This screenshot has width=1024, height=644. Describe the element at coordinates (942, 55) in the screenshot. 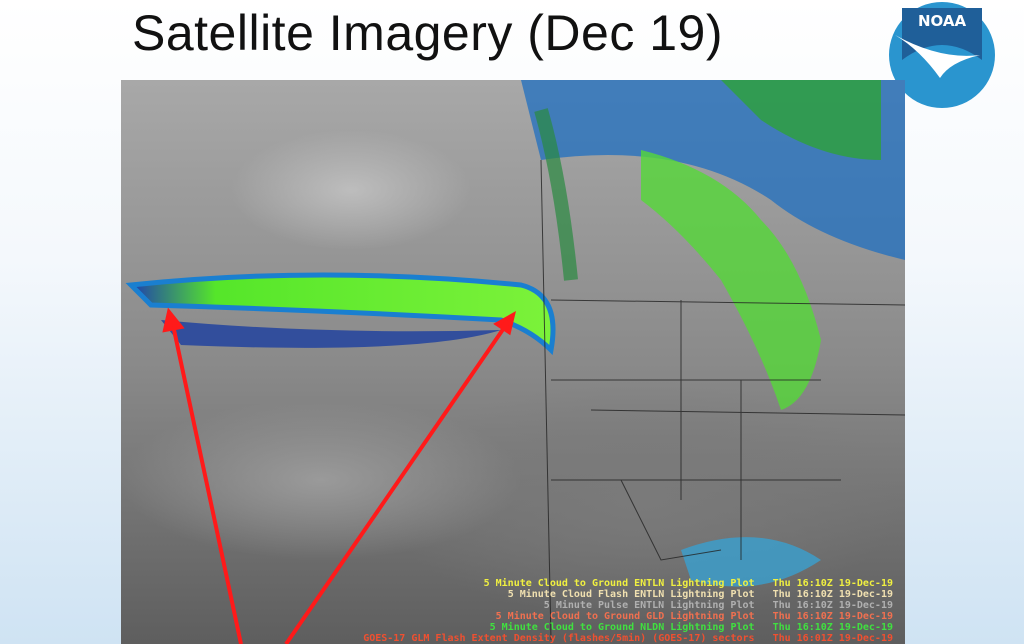

I see `noaa-logo: NOAA` at that location.